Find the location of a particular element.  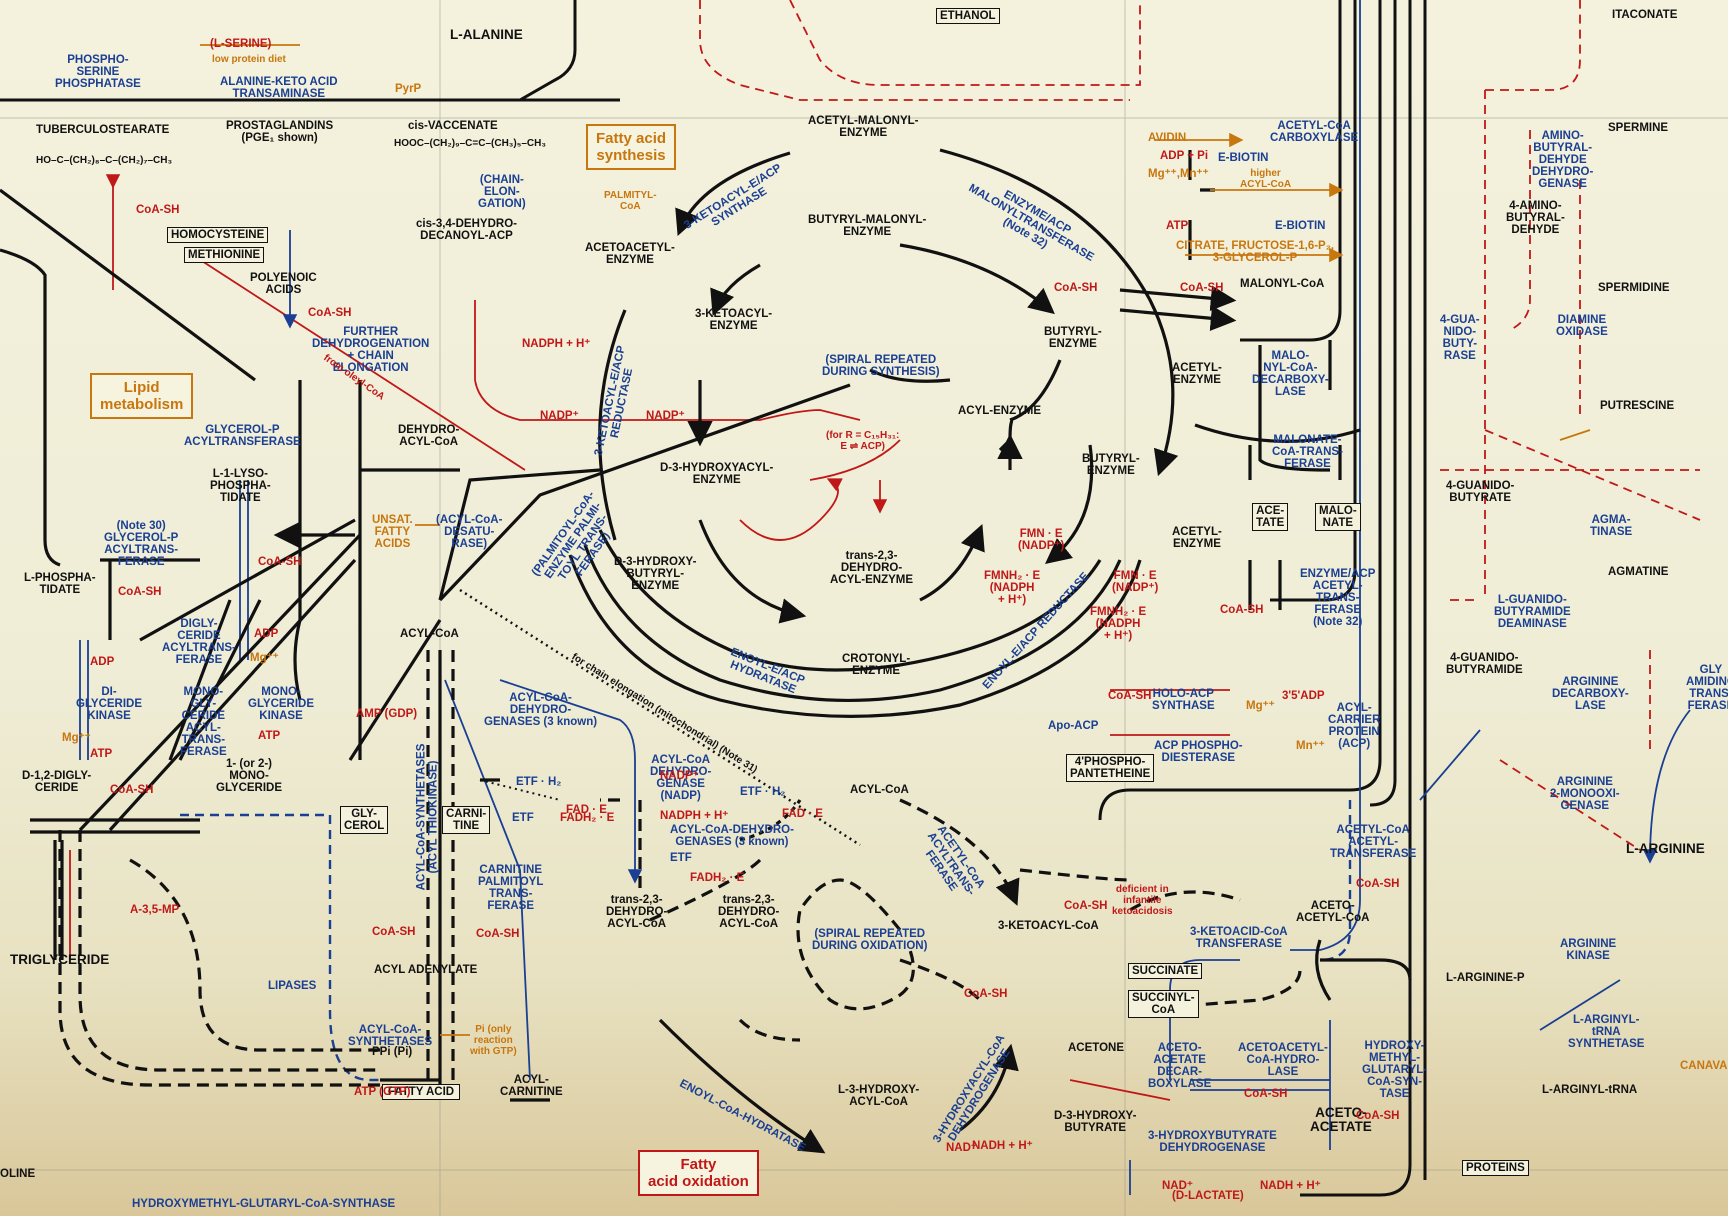

acyl-adenylate-label: ACYL ADENYLATE is located at coordinates (426, 970).